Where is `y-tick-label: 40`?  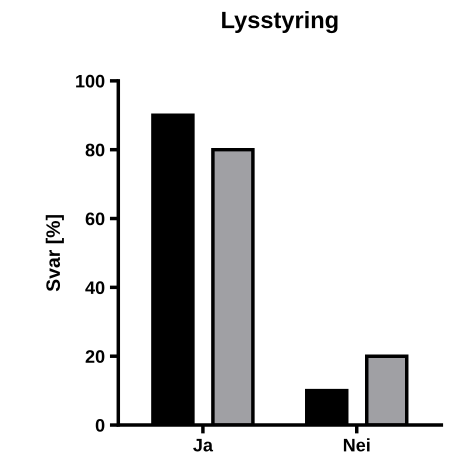
y-tick-label: 40 is located at coordinates (94, 287).